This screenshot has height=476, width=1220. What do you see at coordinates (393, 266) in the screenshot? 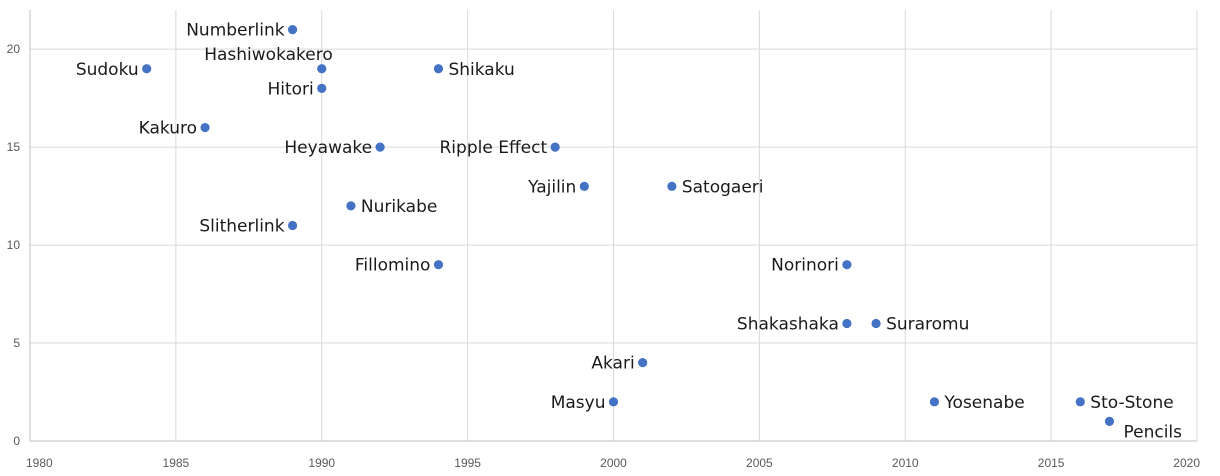
I see `point-label: Fillomino` at bounding box center [393, 266].